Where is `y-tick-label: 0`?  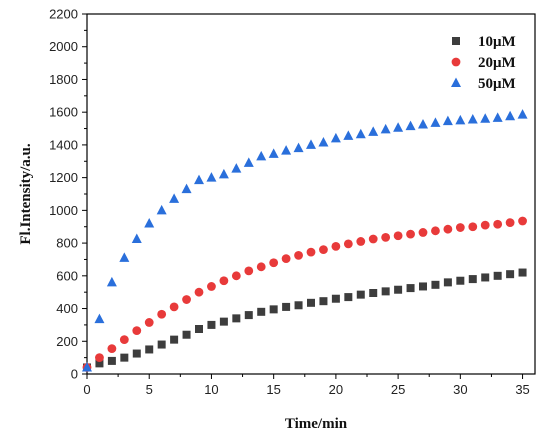
y-tick-label: 0 is located at coordinates (74, 374).